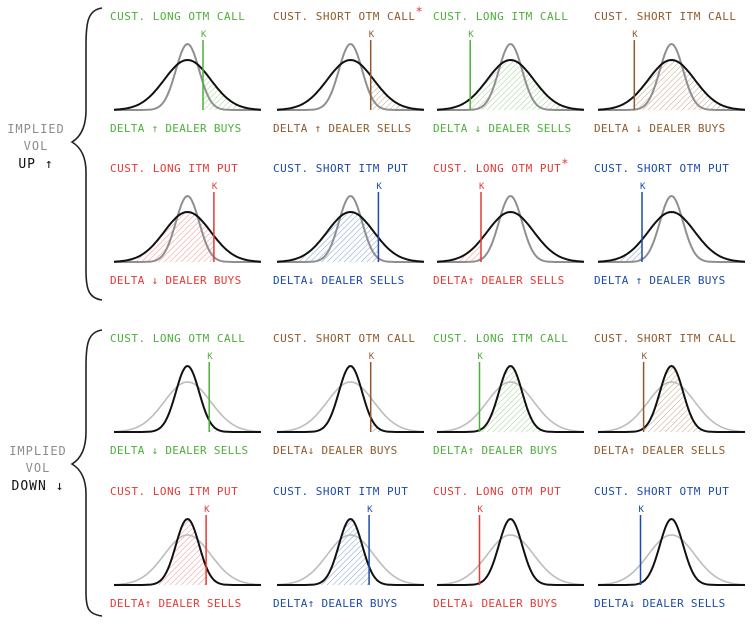  I want to click on panel-caption: DELTA ↑ DEALER SELLS, so click(342, 128).